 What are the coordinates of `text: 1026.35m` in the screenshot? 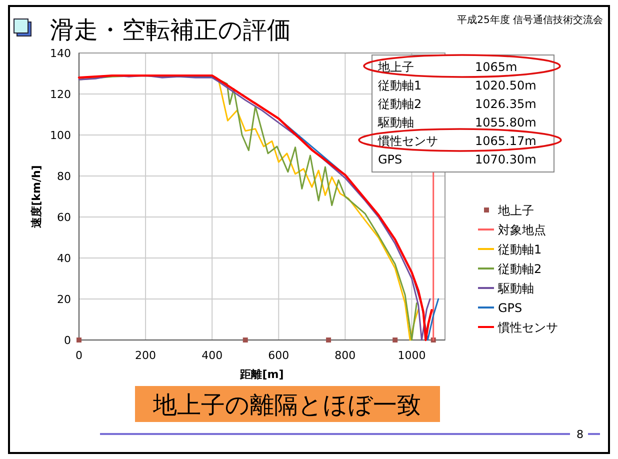 It's located at (505, 104).